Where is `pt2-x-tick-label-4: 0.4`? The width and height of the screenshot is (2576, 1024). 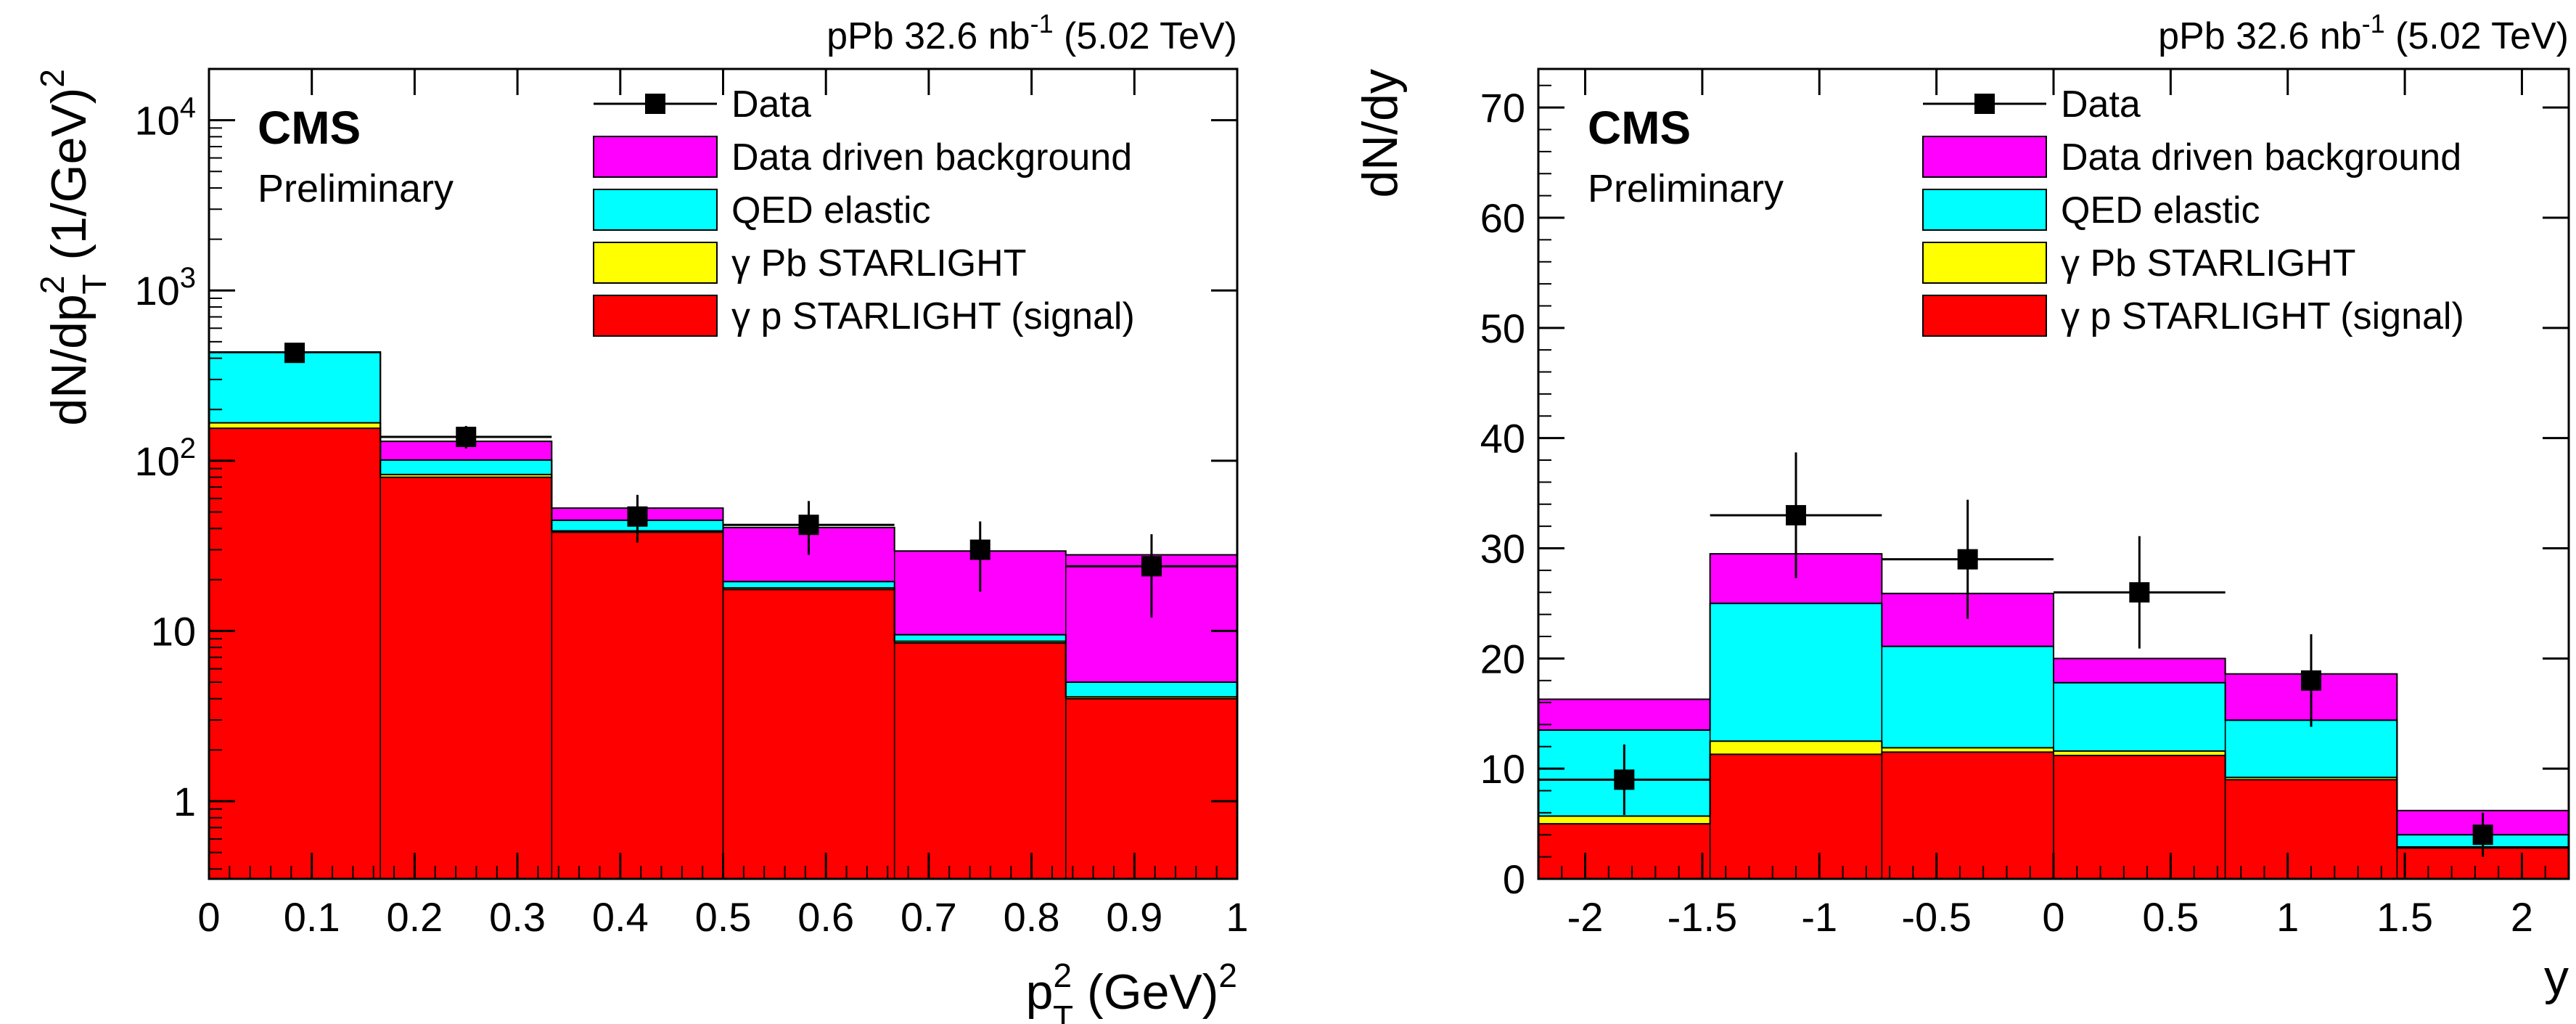 pt2-x-tick-label-4: 0.4 is located at coordinates (620, 917).